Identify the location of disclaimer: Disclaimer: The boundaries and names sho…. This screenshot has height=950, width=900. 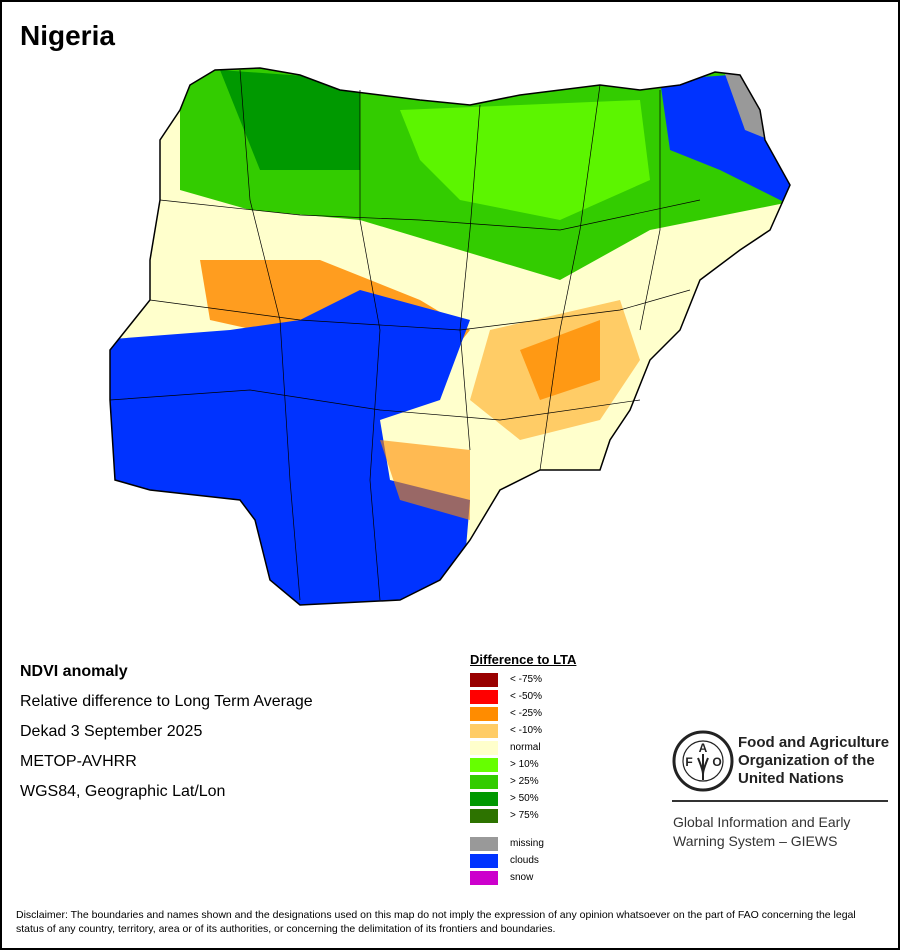
(436, 922).